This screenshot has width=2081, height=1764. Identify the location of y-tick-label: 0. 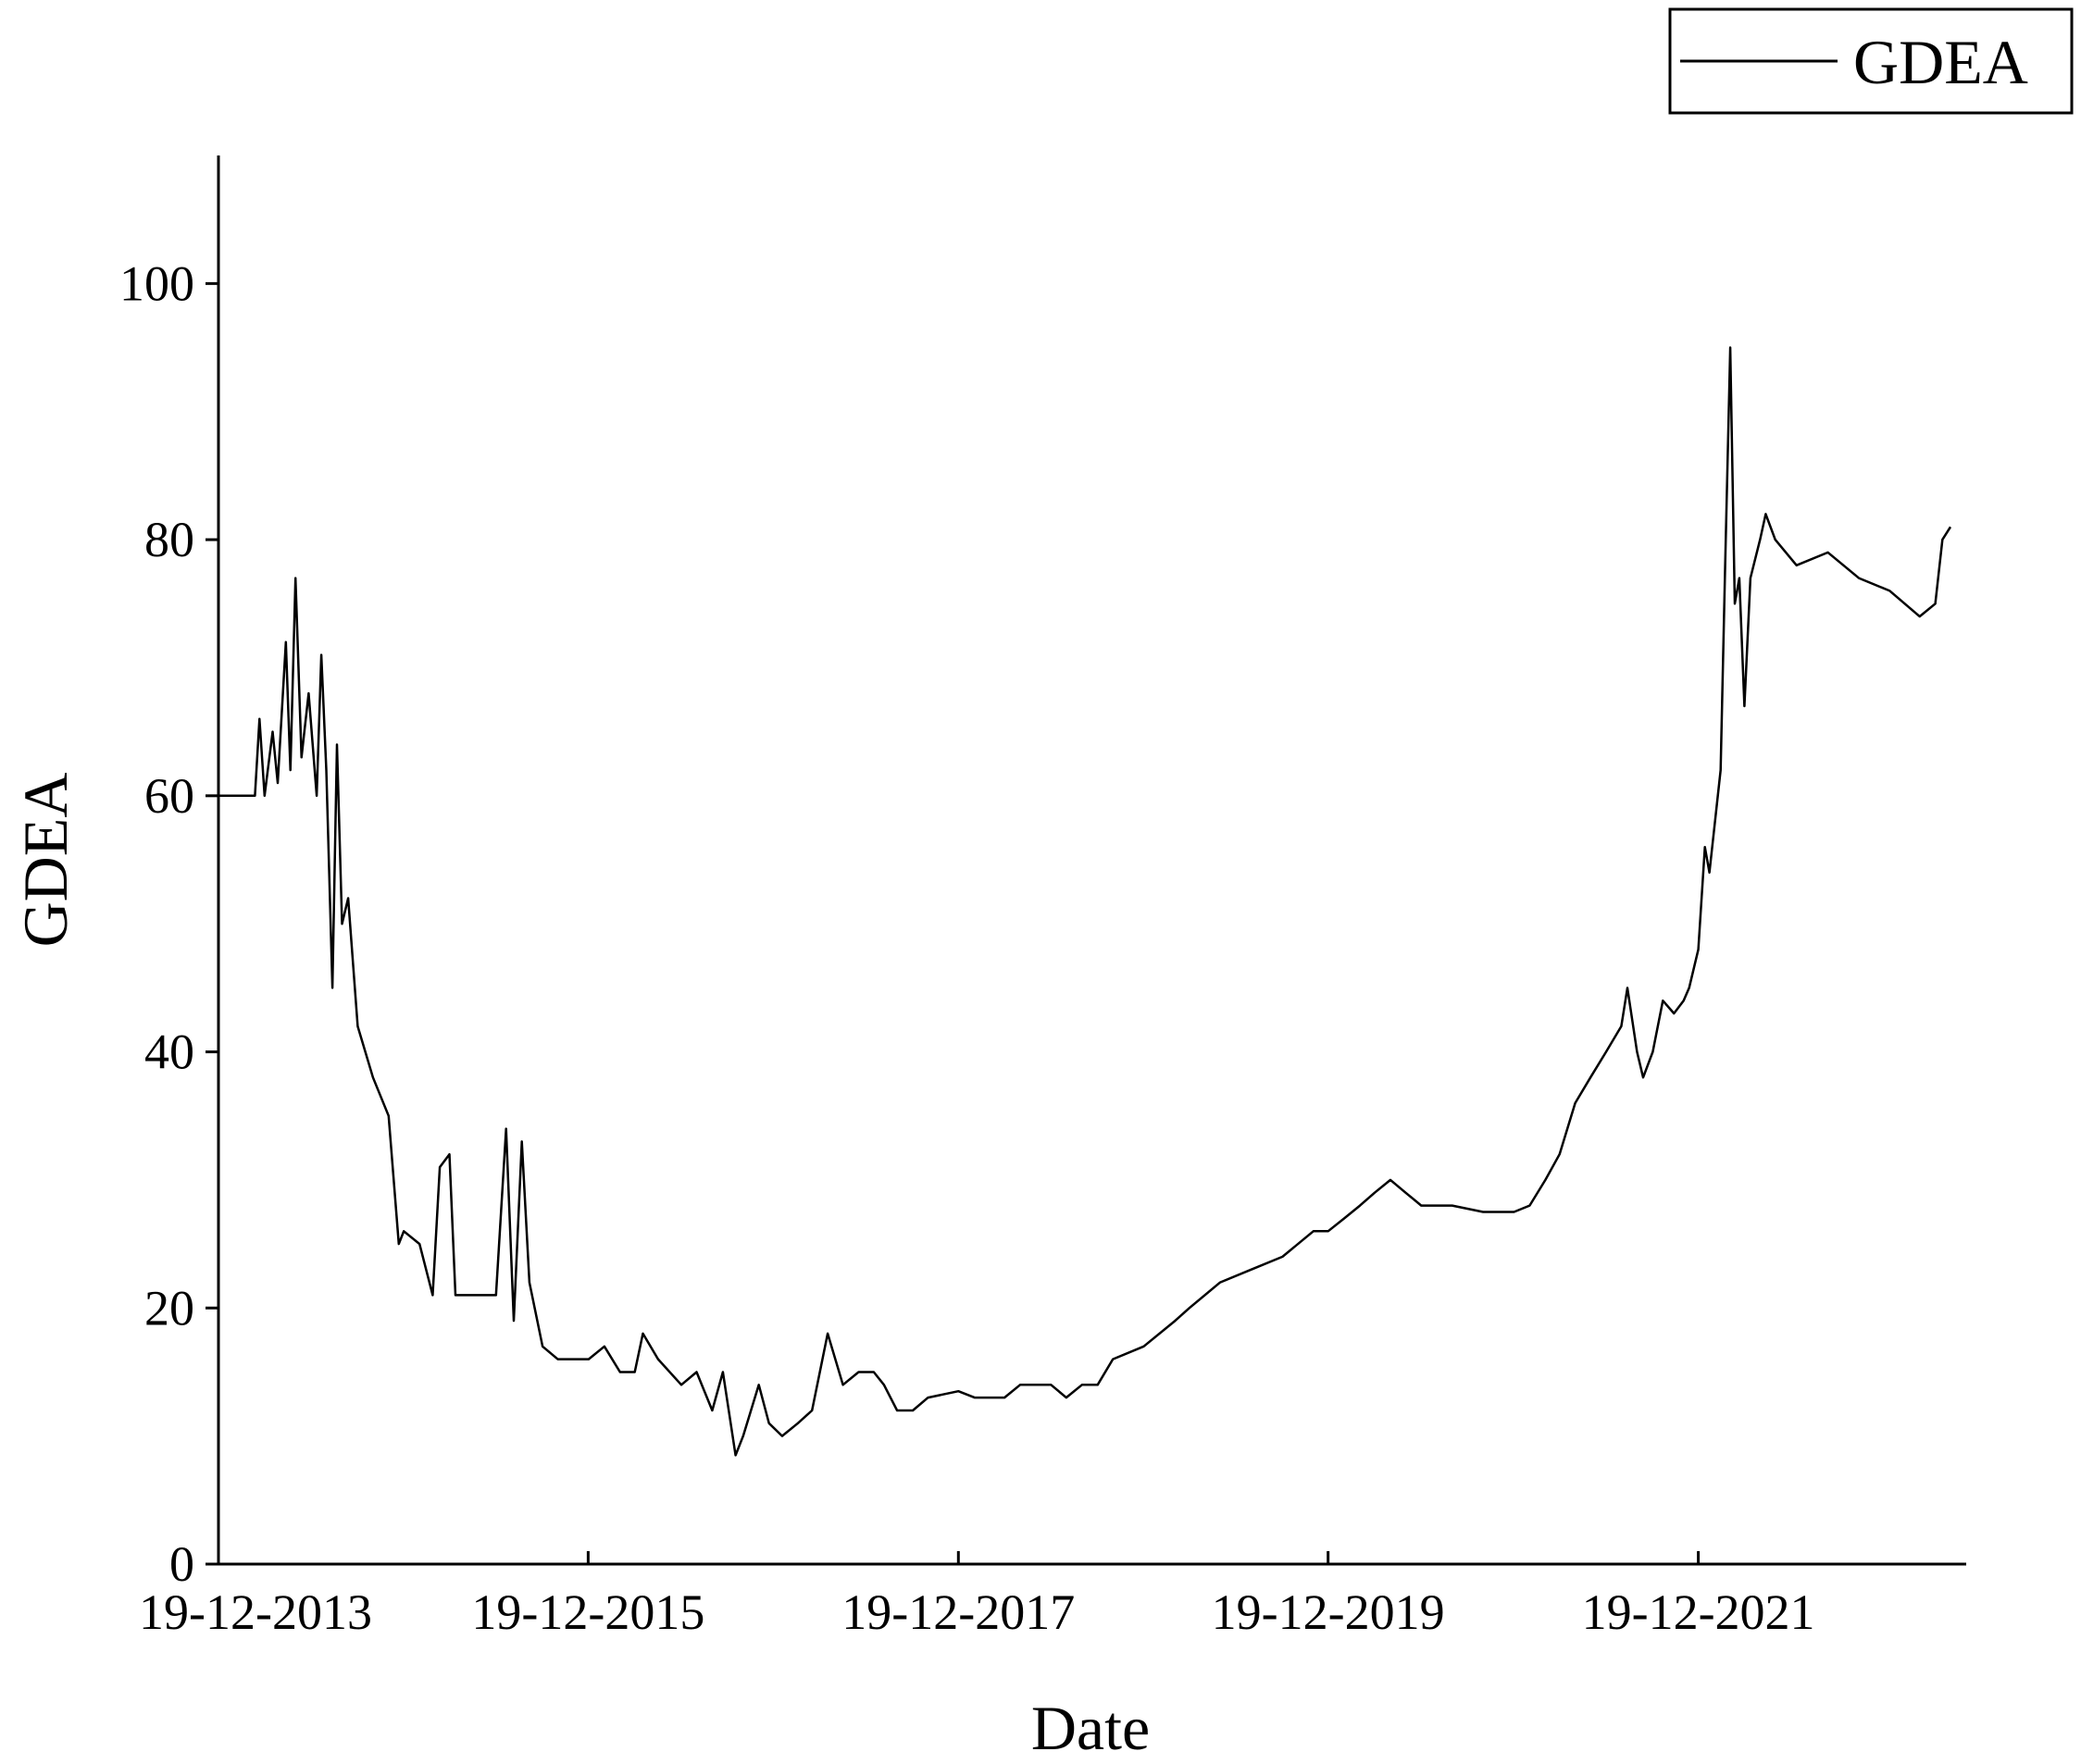
(181, 1564).